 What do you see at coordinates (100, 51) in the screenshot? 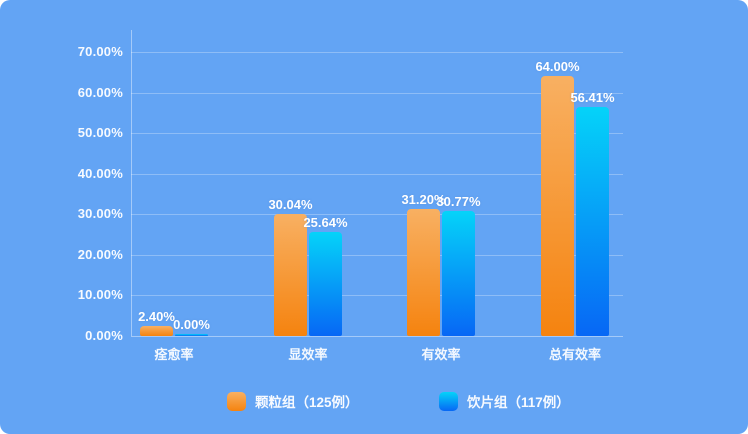
I see `y-axis-tick-label: 70.00%` at bounding box center [100, 51].